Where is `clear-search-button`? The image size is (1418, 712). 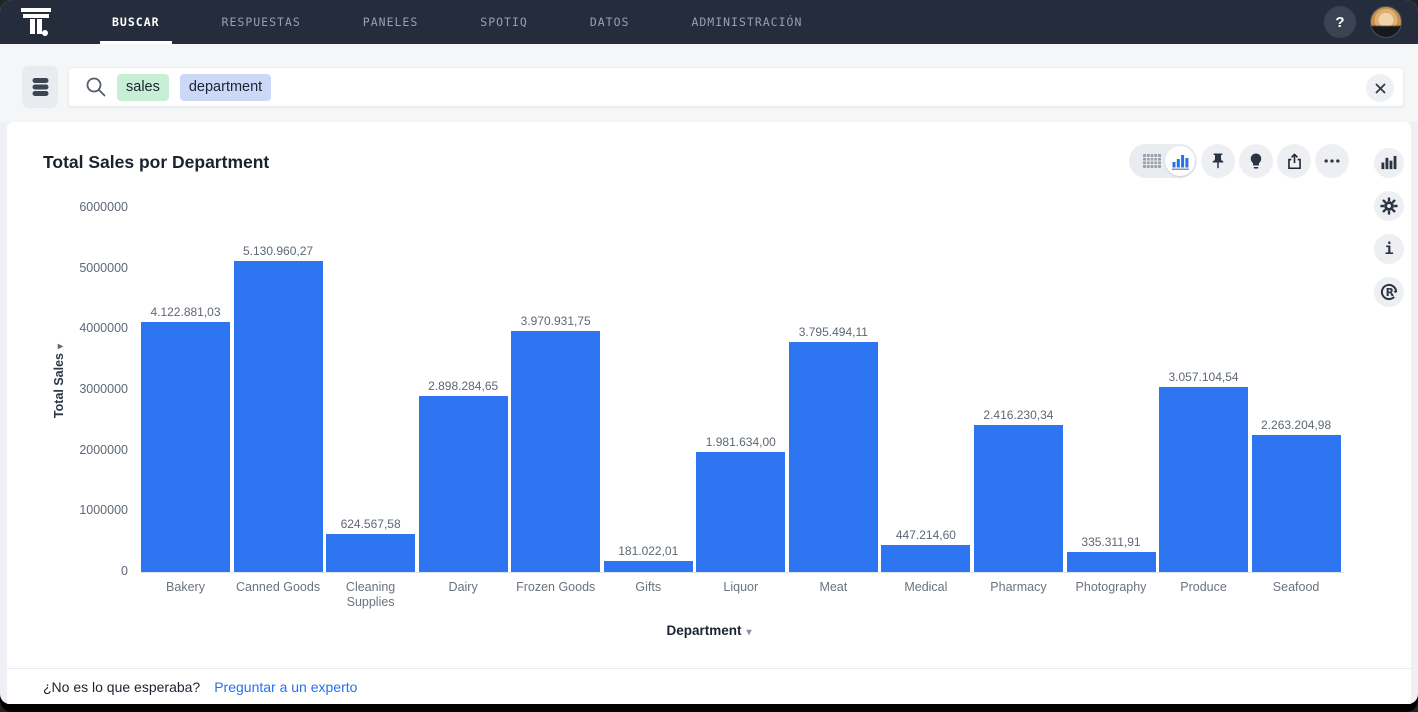
clear-search-button is located at coordinates (1380, 88).